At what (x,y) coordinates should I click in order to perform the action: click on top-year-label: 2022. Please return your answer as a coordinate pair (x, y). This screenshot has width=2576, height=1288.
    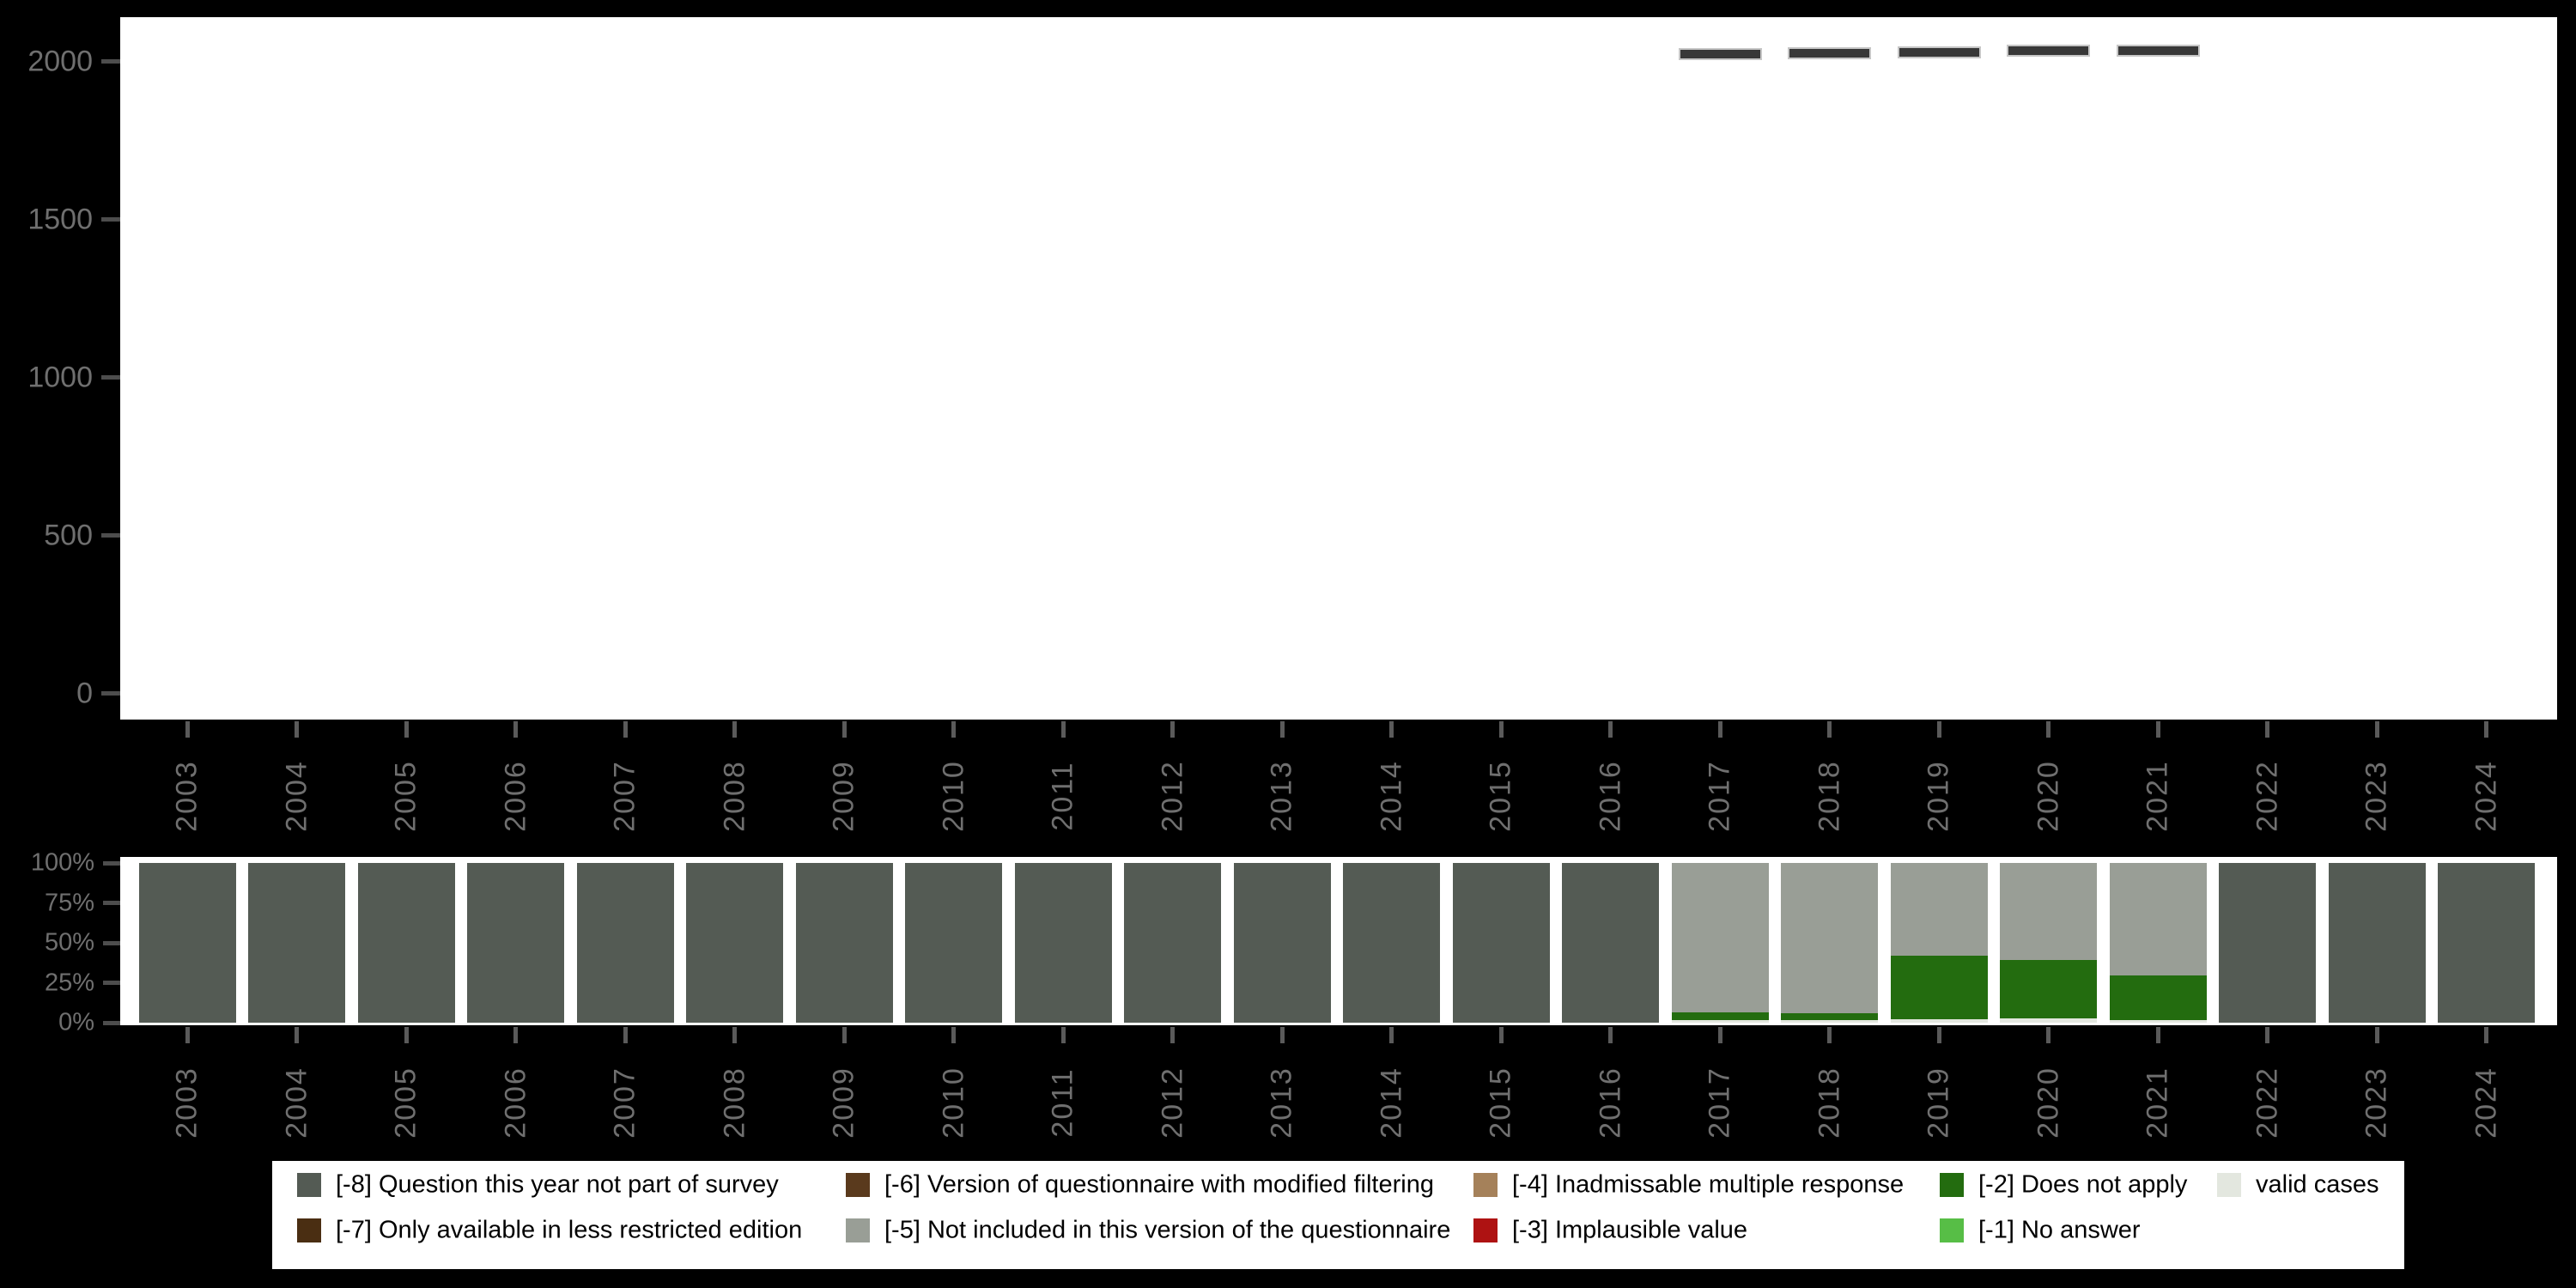
    Looking at the image, I should click on (2267, 796).